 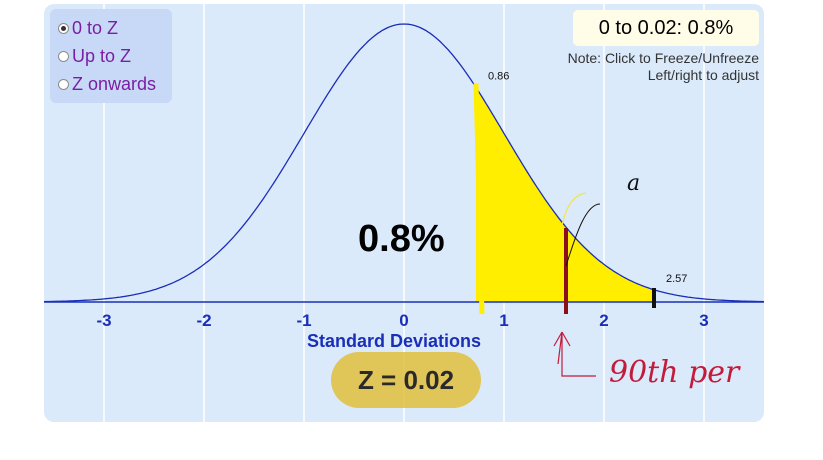 I want to click on radio-0-to-z: 0 to Z, so click(x=88, y=28).